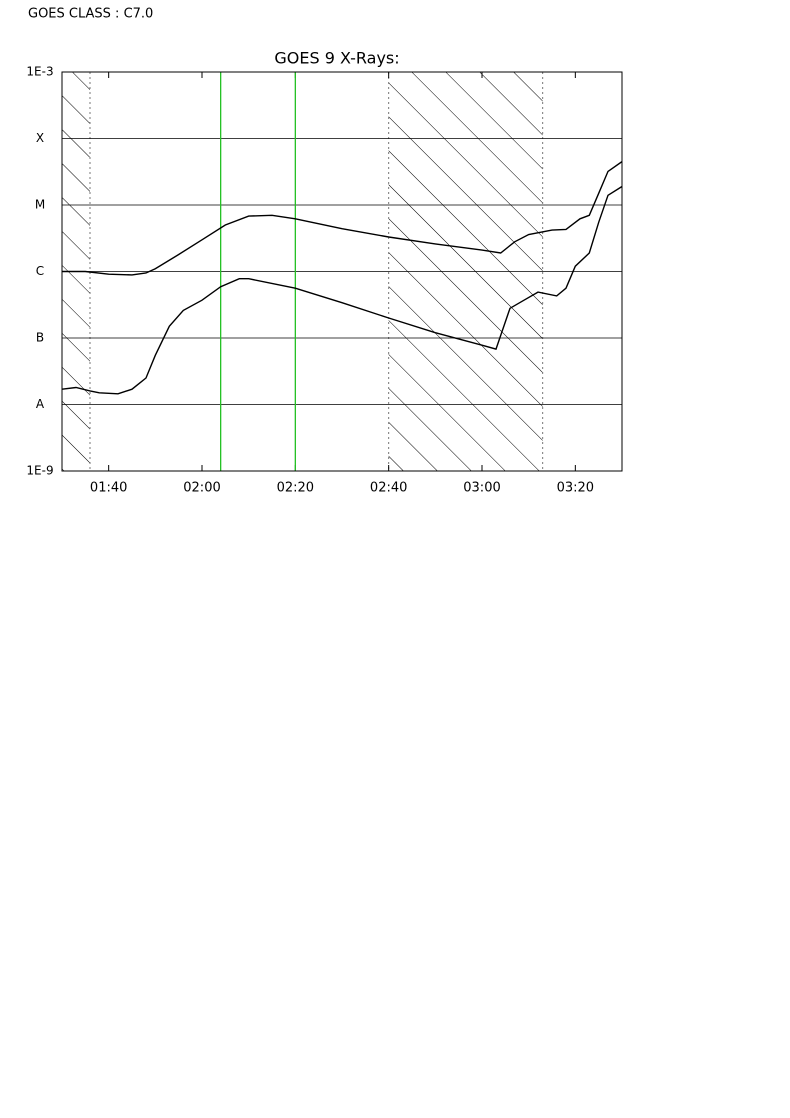  I want to click on y-tick-label: 1E-9, so click(39, 471).